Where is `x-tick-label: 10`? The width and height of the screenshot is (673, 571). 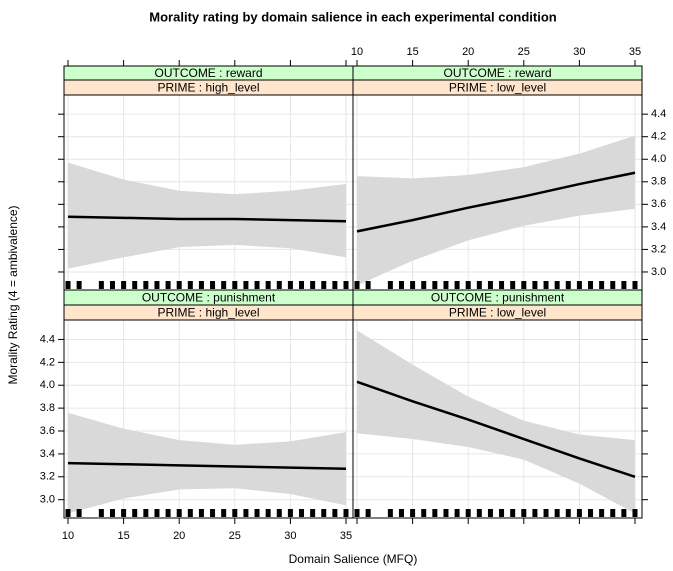
x-tick-label: 10 is located at coordinates (68, 536).